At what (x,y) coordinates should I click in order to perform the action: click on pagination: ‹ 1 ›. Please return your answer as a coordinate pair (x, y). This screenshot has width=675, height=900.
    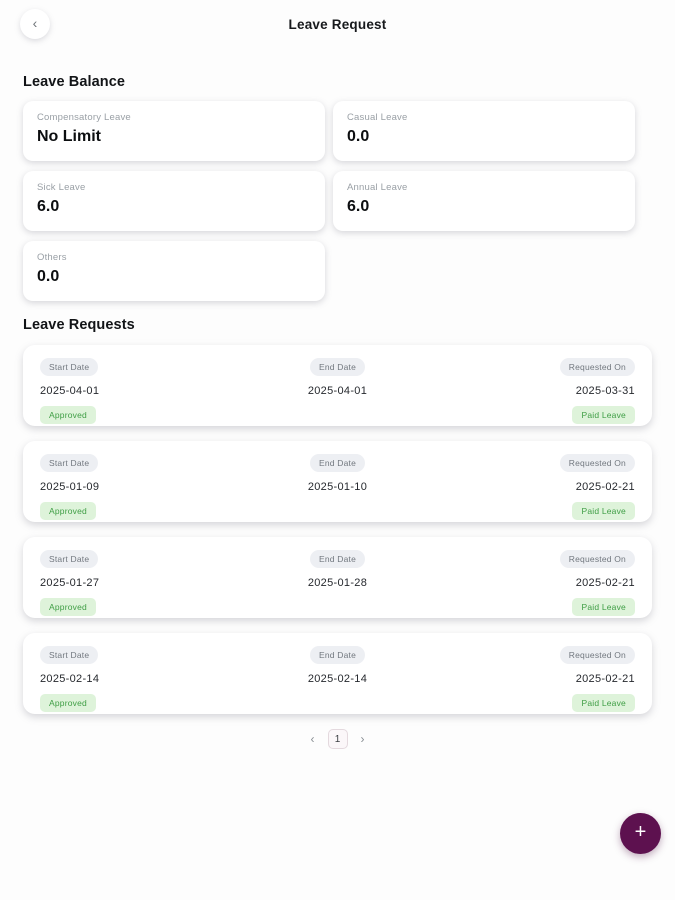
    Looking at the image, I should click on (337, 739).